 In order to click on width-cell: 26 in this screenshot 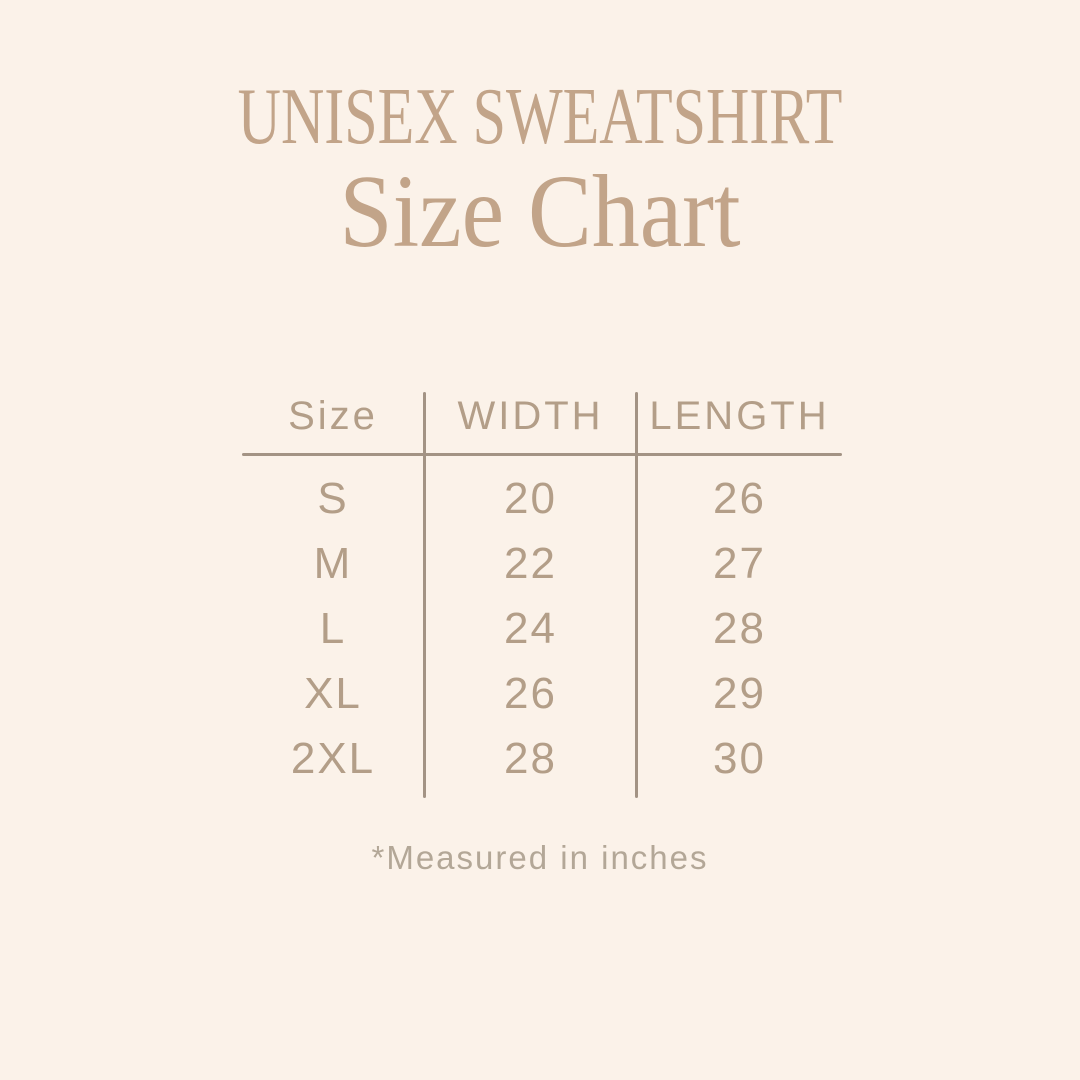, I will do `click(530, 693)`.